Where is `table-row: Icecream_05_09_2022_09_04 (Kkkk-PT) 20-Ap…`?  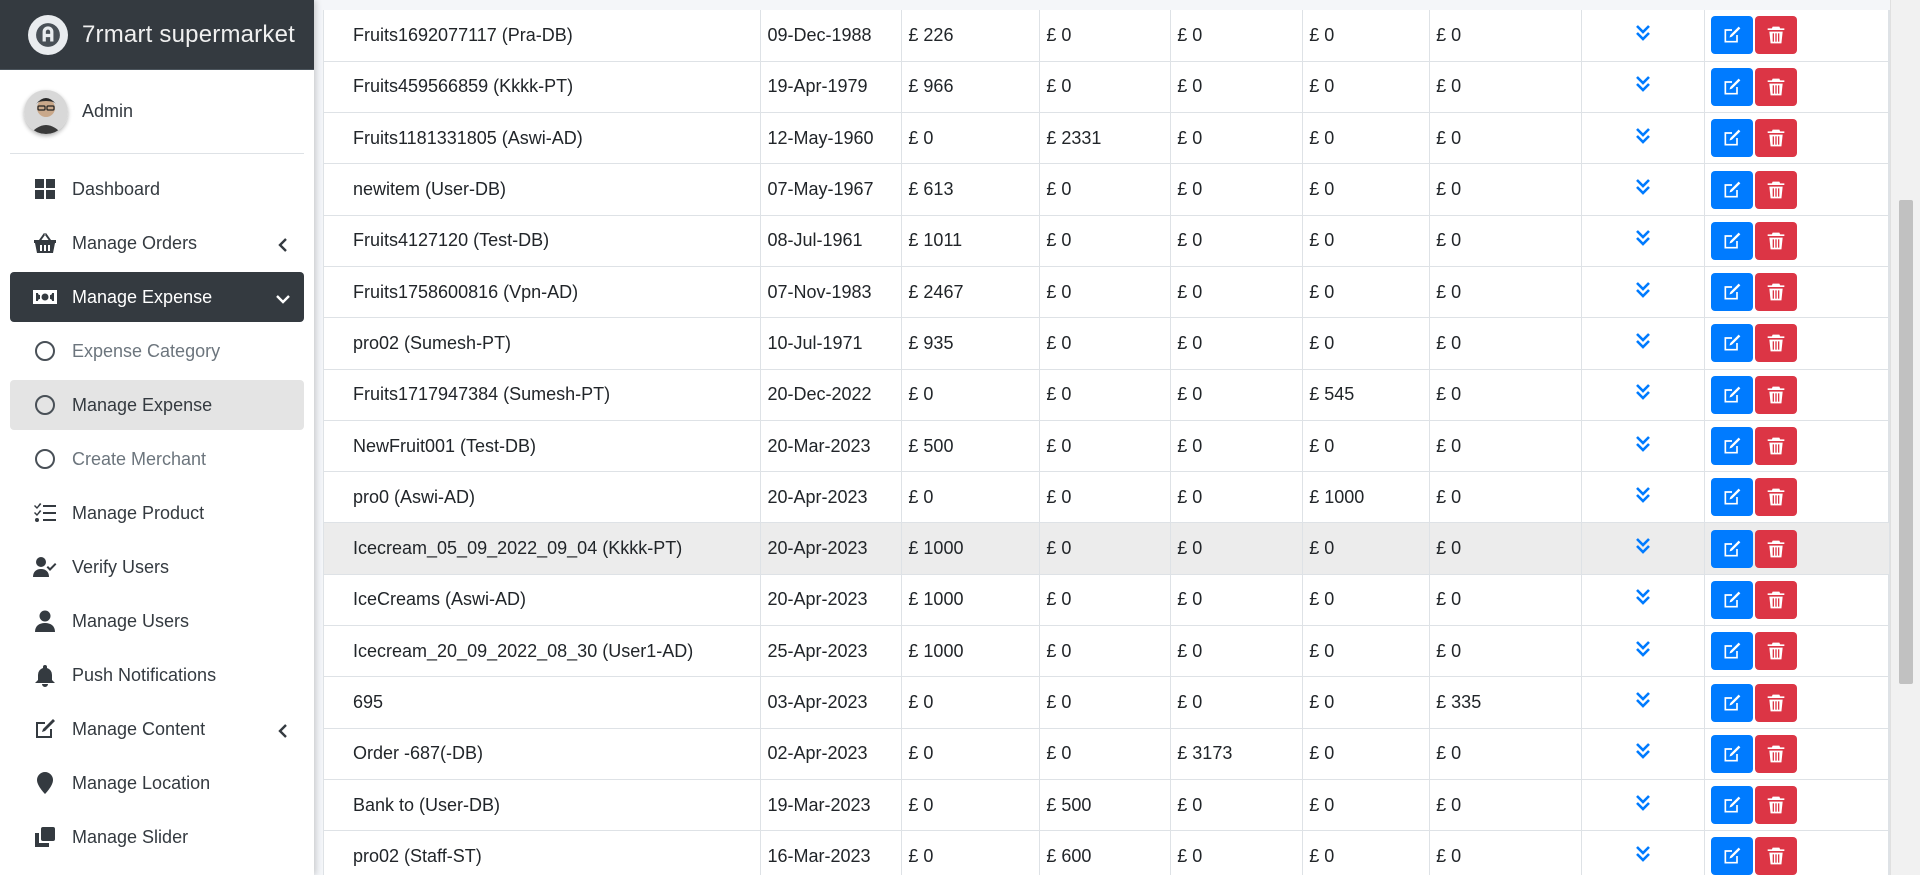
table-row: Icecream_05_09_2022_09_04 (Kkkk-PT) 20-Ap… is located at coordinates (1107, 548).